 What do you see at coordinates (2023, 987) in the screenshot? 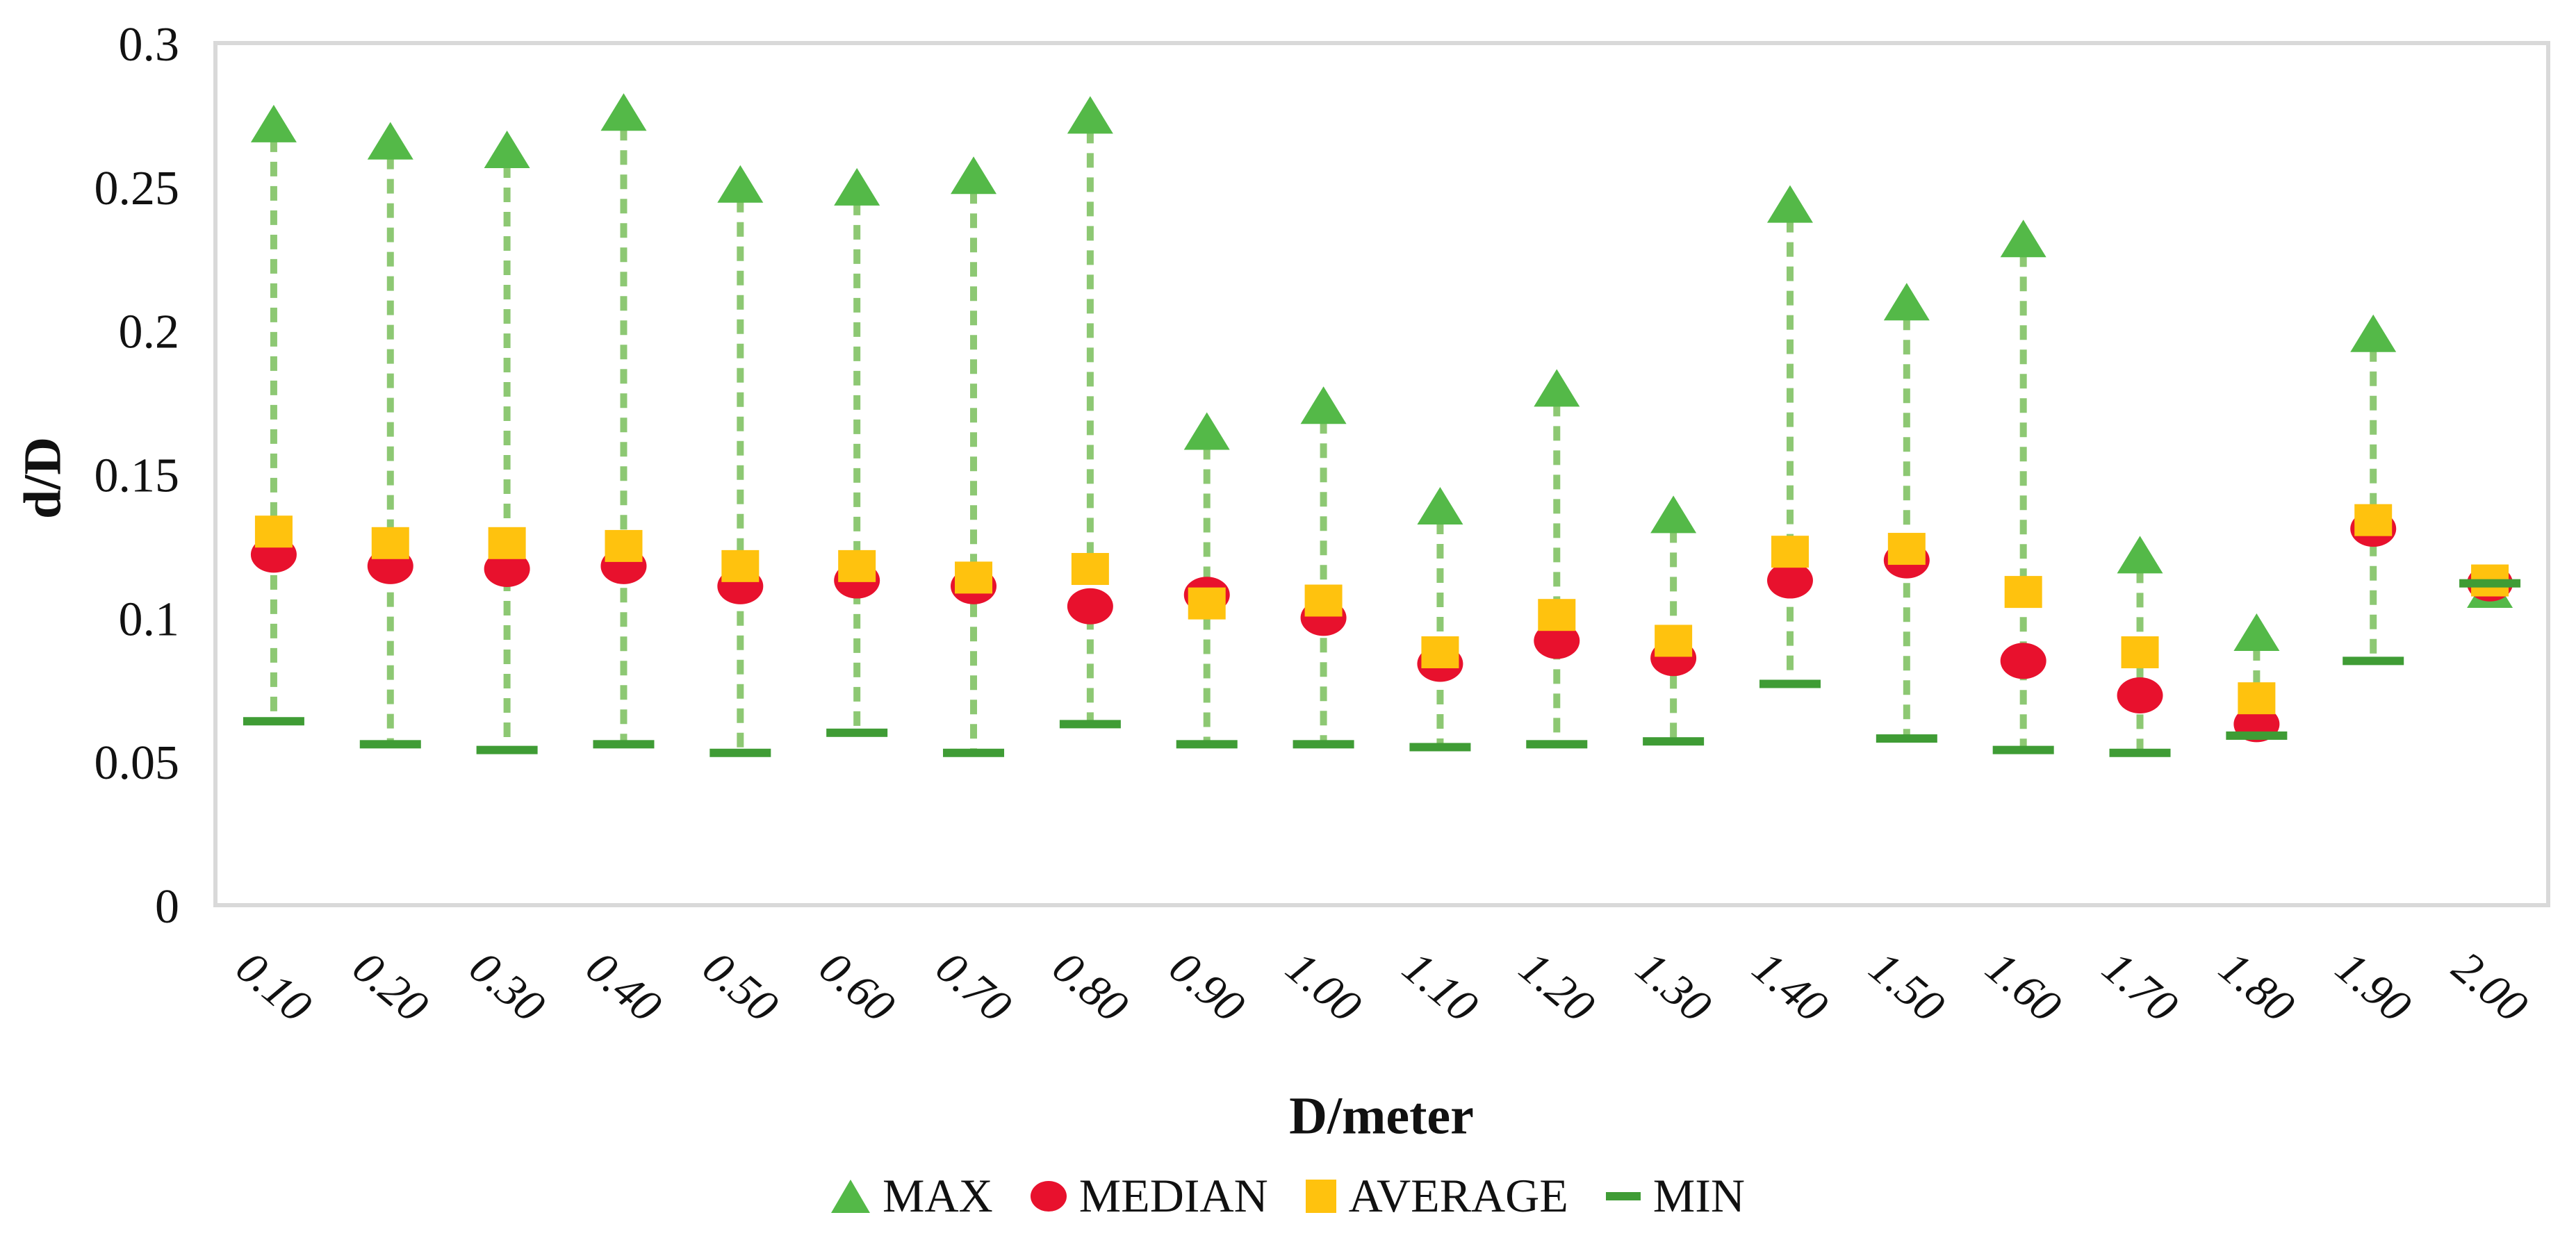
I see `x-tick-label: 1.60` at bounding box center [2023, 987].